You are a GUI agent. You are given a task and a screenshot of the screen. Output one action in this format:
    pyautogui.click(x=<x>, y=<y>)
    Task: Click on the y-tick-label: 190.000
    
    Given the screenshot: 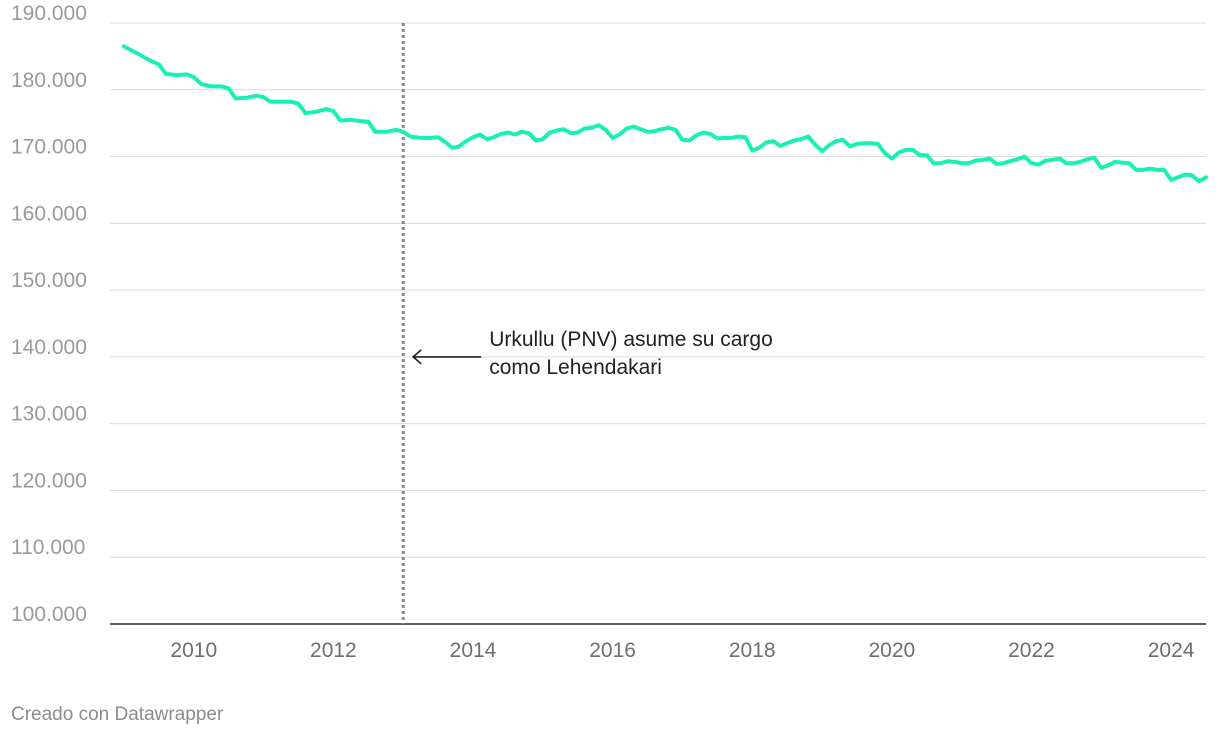 What is the action you would take?
    pyautogui.click(x=49, y=13)
    